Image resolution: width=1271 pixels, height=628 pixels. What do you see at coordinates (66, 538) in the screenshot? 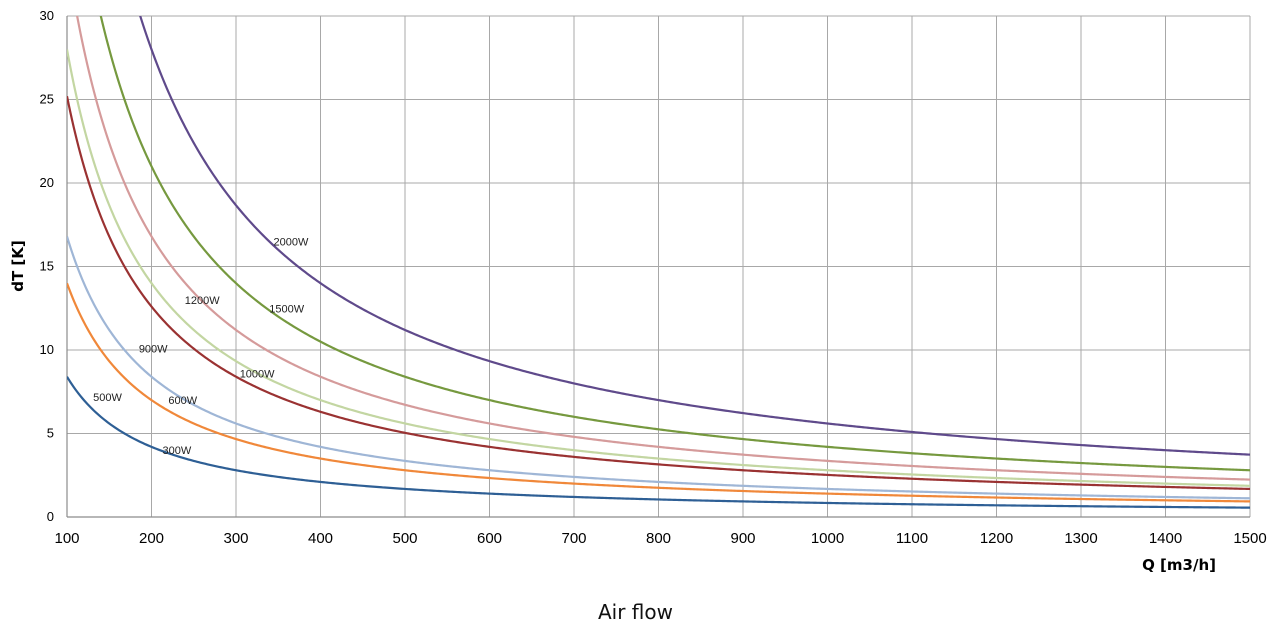
I see `x-tick-label: 100` at bounding box center [66, 538].